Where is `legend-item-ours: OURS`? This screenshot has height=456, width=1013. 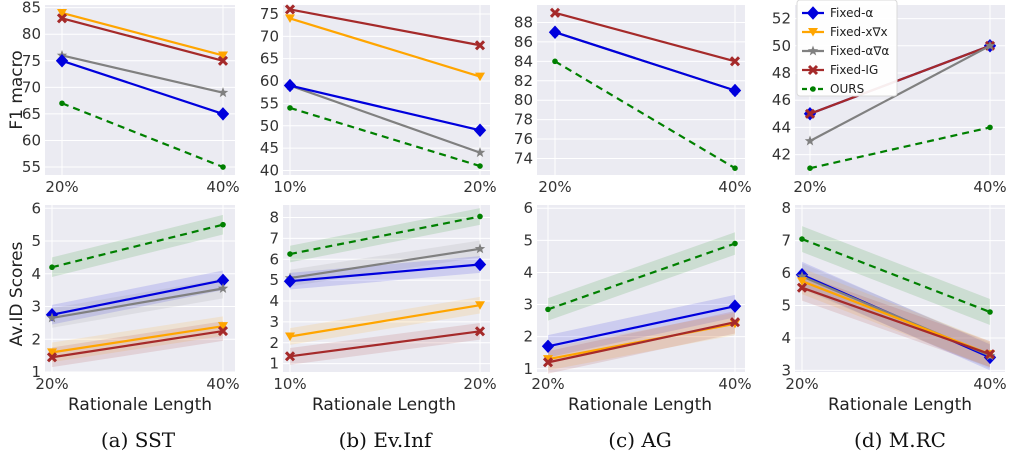 legend-item-ours: OURS is located at coordinates (833, 89).